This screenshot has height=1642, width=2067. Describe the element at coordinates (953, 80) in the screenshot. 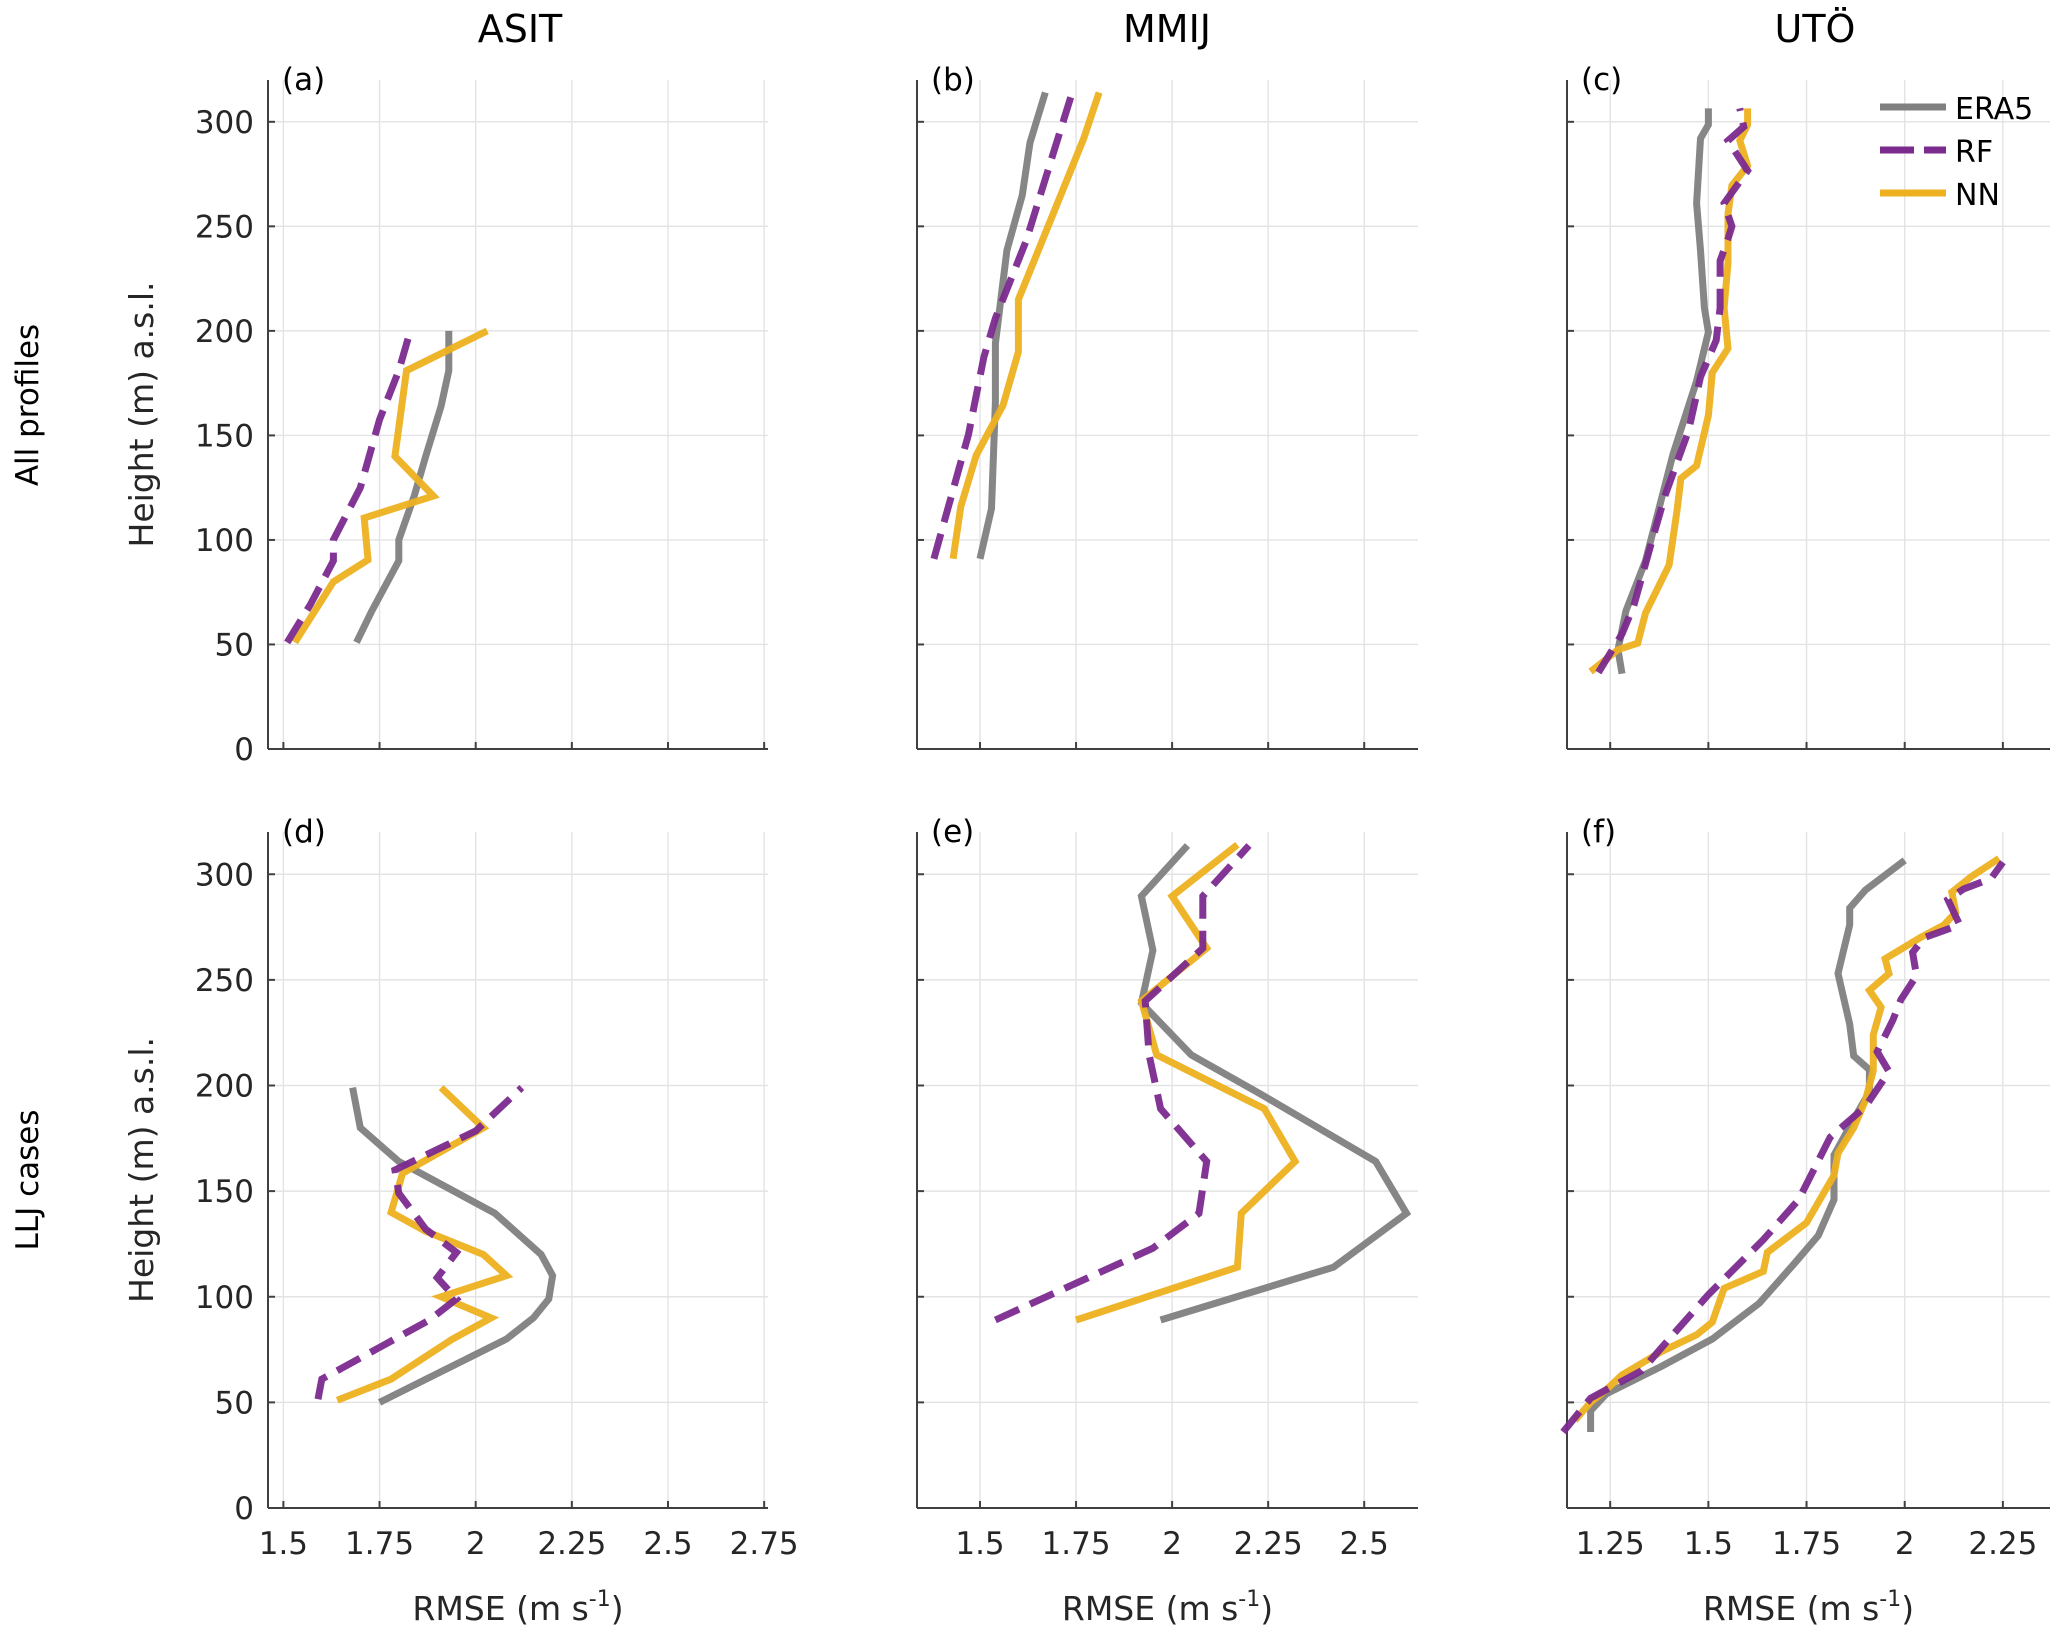

I see `panel-label: (b)` at that location.